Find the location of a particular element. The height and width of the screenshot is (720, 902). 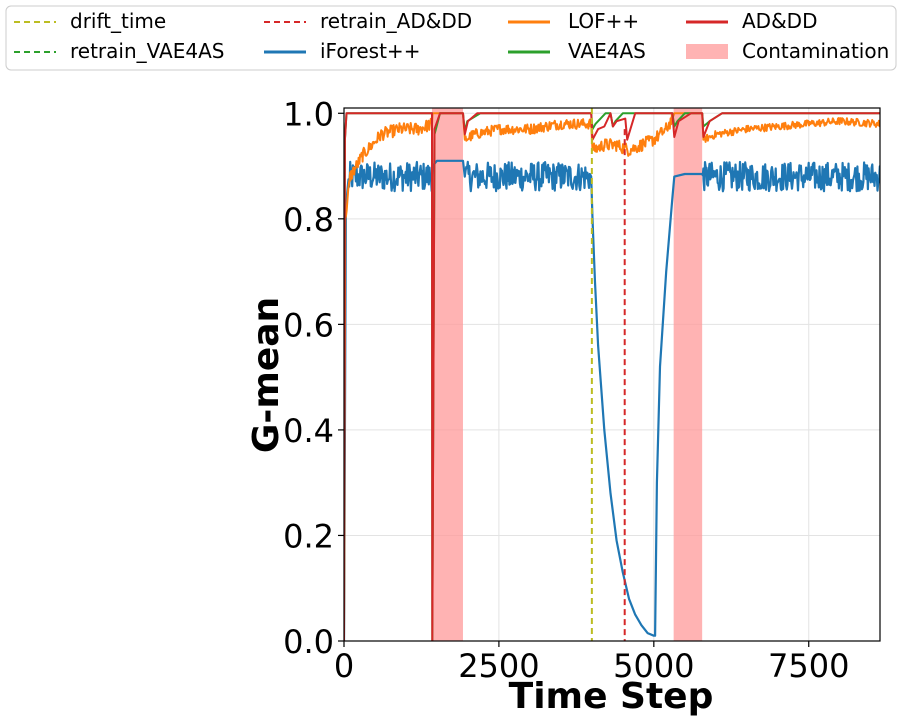

legend-item-ad-dd: AD&DD is located at coordinates (751, 21).